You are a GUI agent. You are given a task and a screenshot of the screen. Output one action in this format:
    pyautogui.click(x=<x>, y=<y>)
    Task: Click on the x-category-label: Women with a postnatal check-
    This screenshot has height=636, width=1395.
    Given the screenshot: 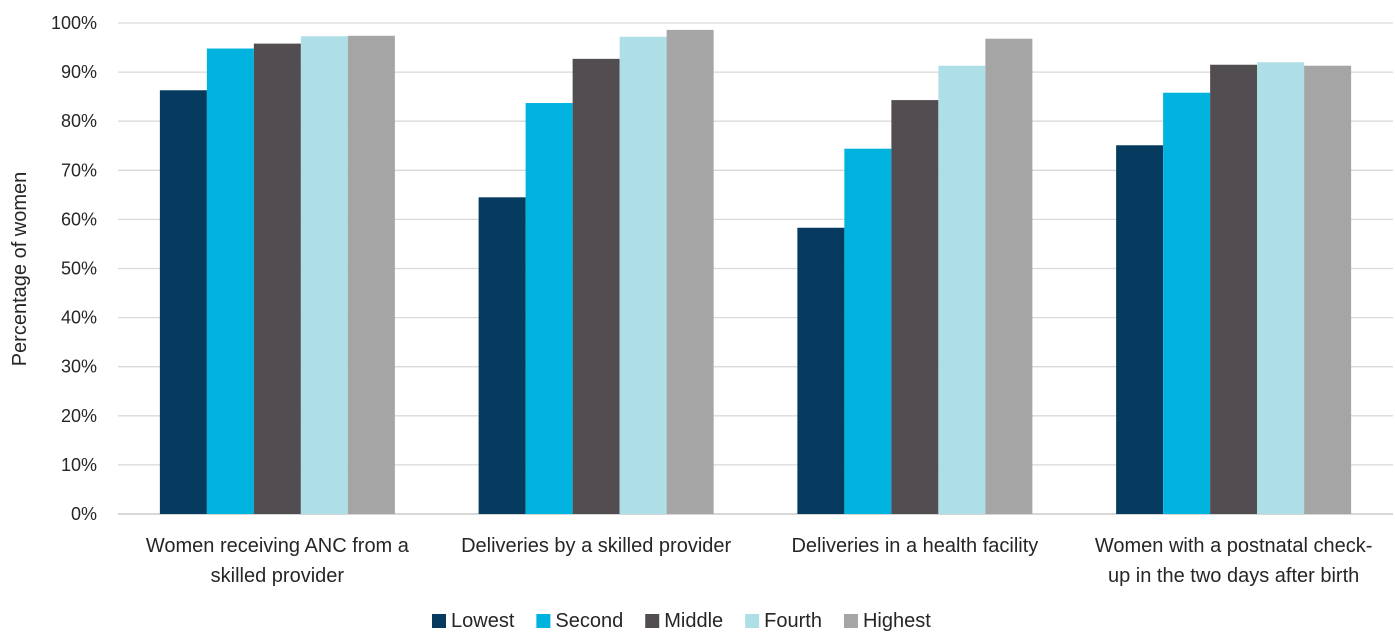 What is the action you would take?
    pyautogui.click(x=1234, y=546)
    